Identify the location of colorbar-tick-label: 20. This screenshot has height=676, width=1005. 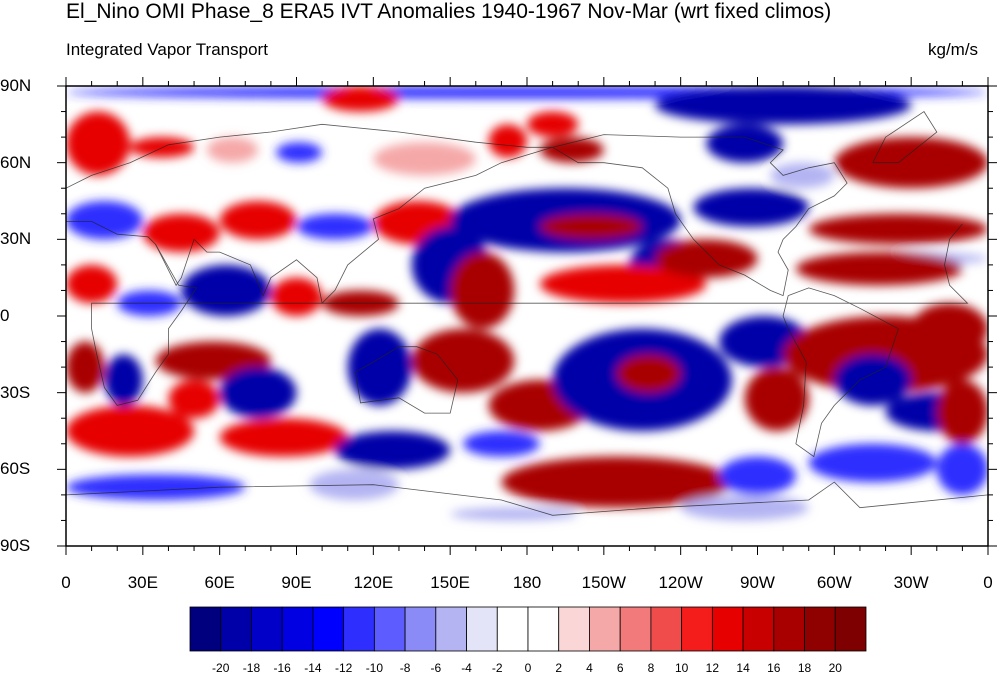
(835, 668).